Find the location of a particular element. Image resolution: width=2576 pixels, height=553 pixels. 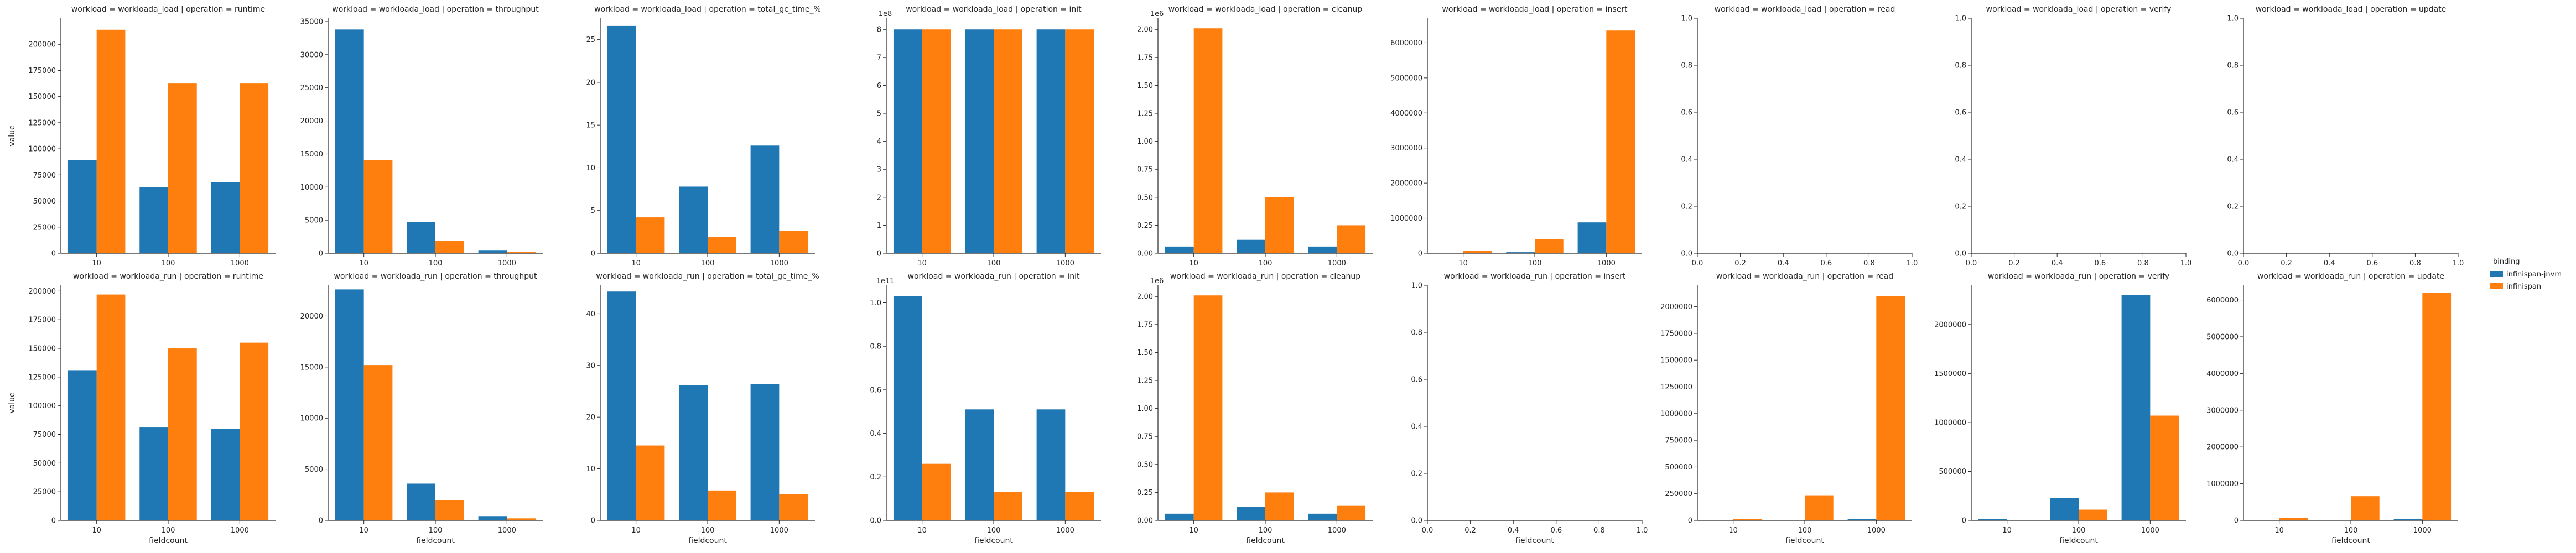

y-tick-label: 250000 is located at coordinates (1678, 494).